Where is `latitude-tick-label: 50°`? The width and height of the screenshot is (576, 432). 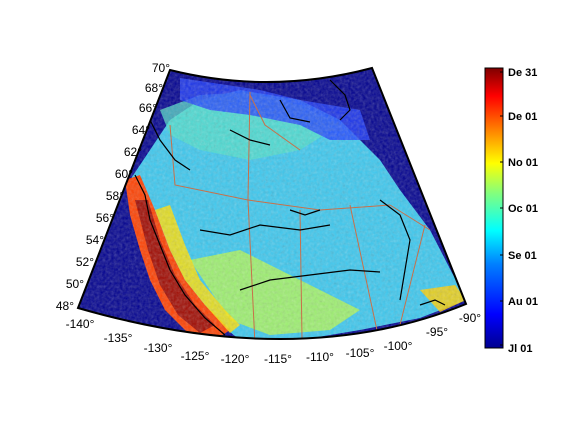
latitude-tick-label: 50° is located at coordinates (75, 284).